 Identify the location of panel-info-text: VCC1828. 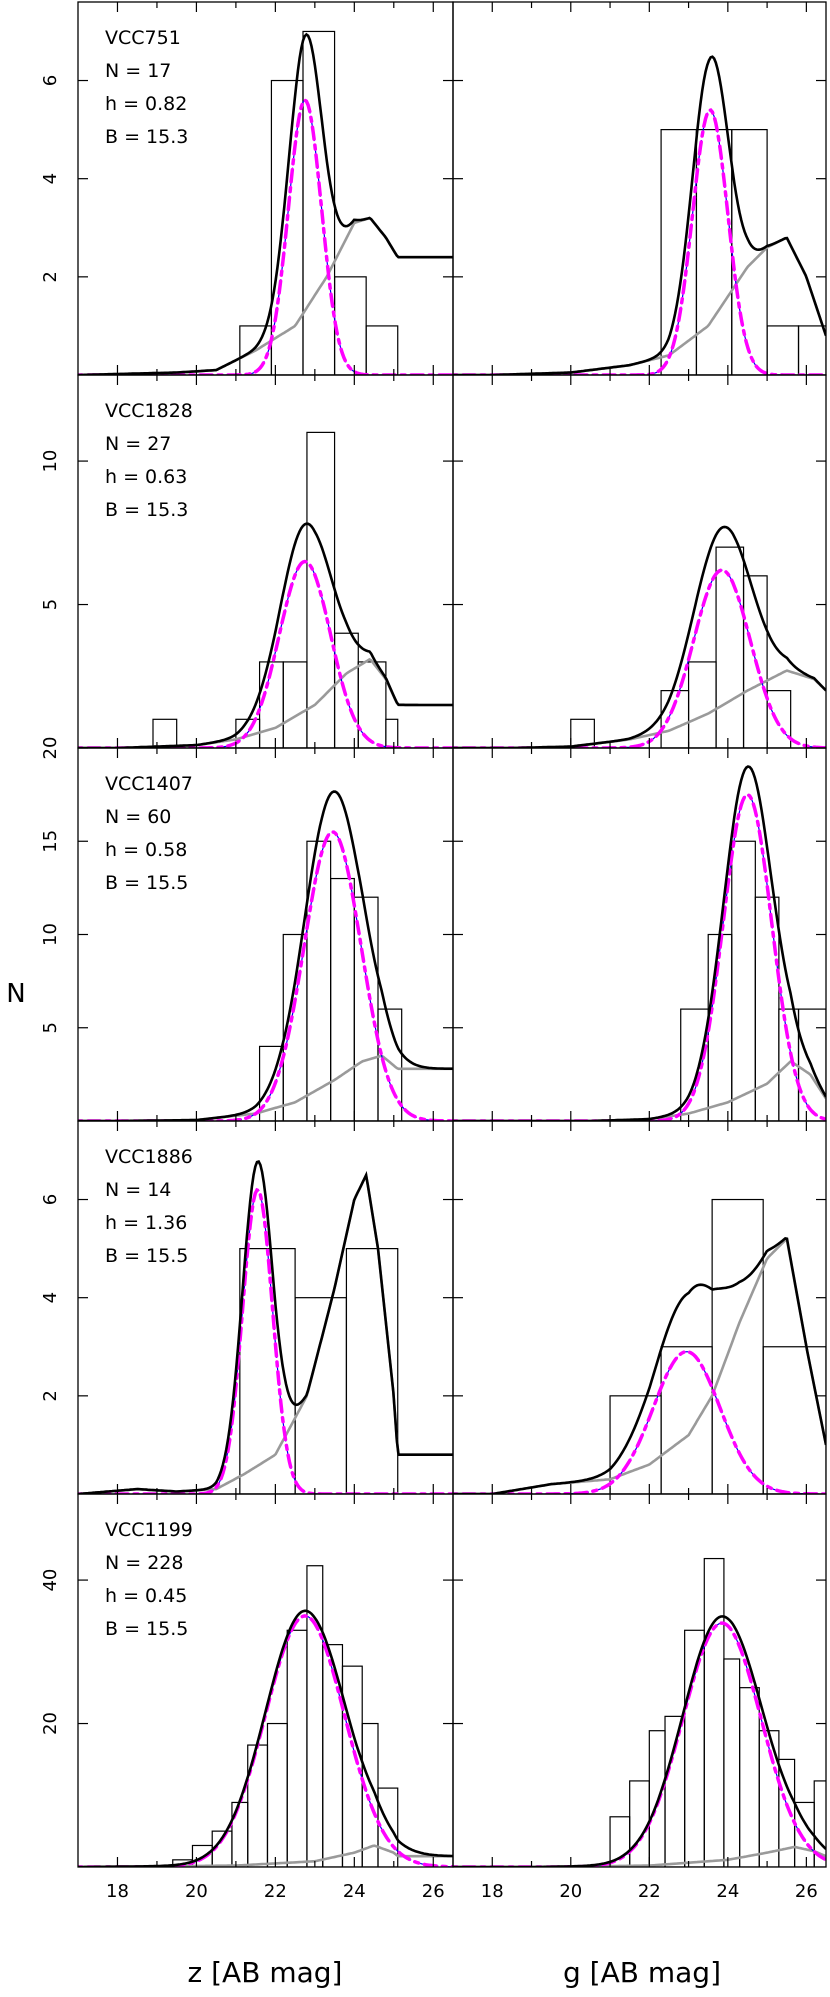
(149, 411).